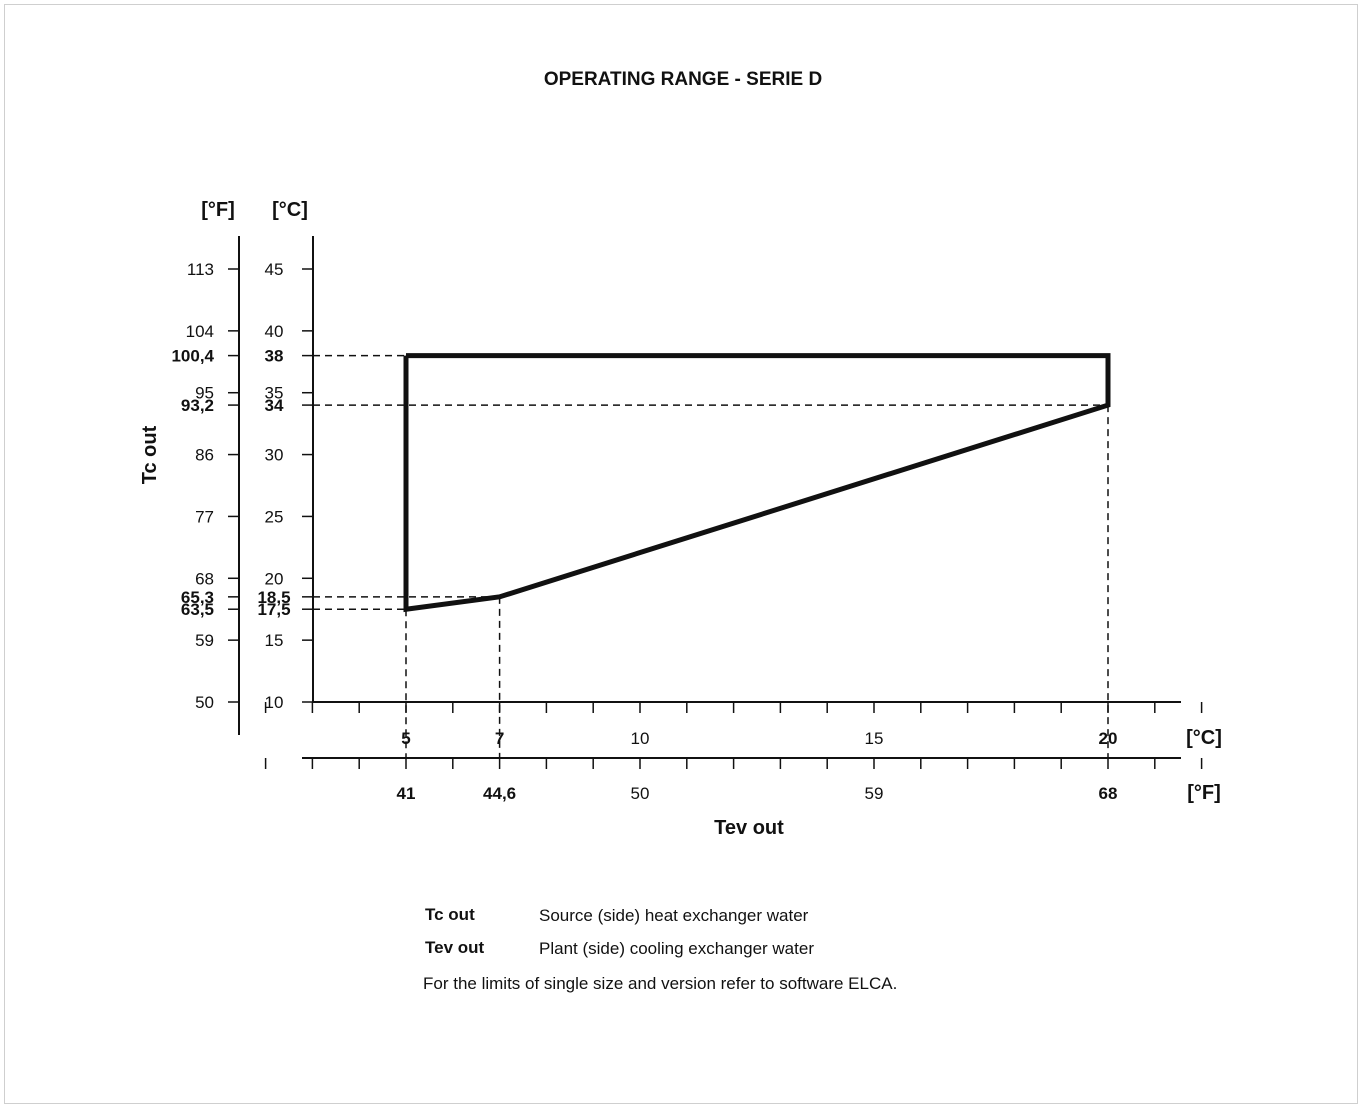 This screenshot has height=1104, width=1364. Describe the element at coordinates (1204, 793) in the screenshot. I see `x-unit-f: [°F]` at that location.